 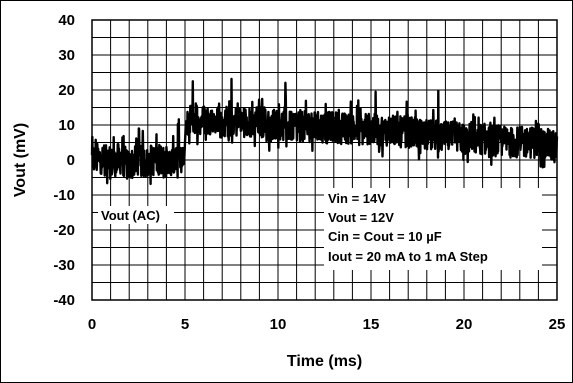 What do you see at coordinates (66, 55) in the screenshot?
I see `y-tick-label: 30` at bounding box center [66, 55].